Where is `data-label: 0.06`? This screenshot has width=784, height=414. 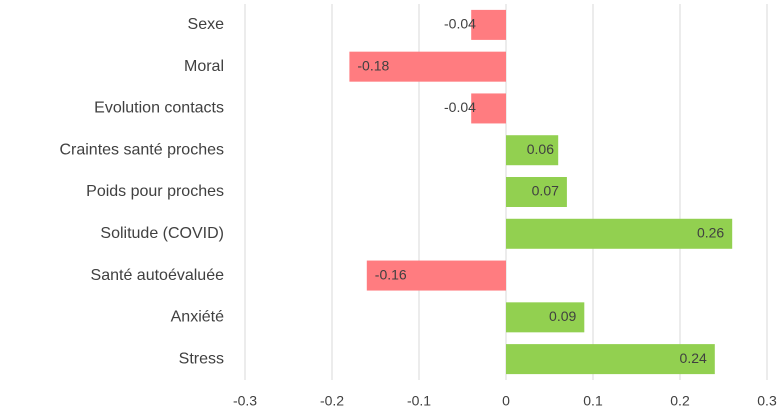
data-label: 0.06 is located at coordinates (540, 149).